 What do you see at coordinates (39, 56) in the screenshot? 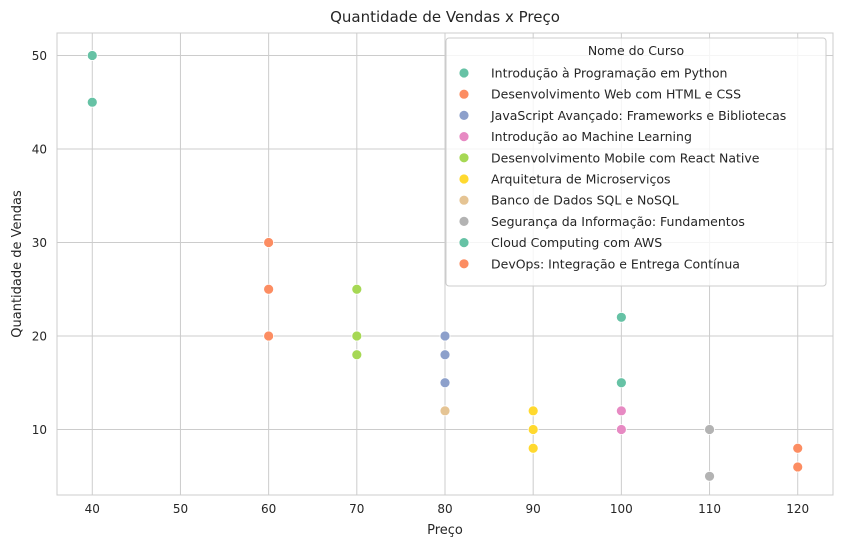
I see `y-tick-label: 50` at bounding box center [39, 56].